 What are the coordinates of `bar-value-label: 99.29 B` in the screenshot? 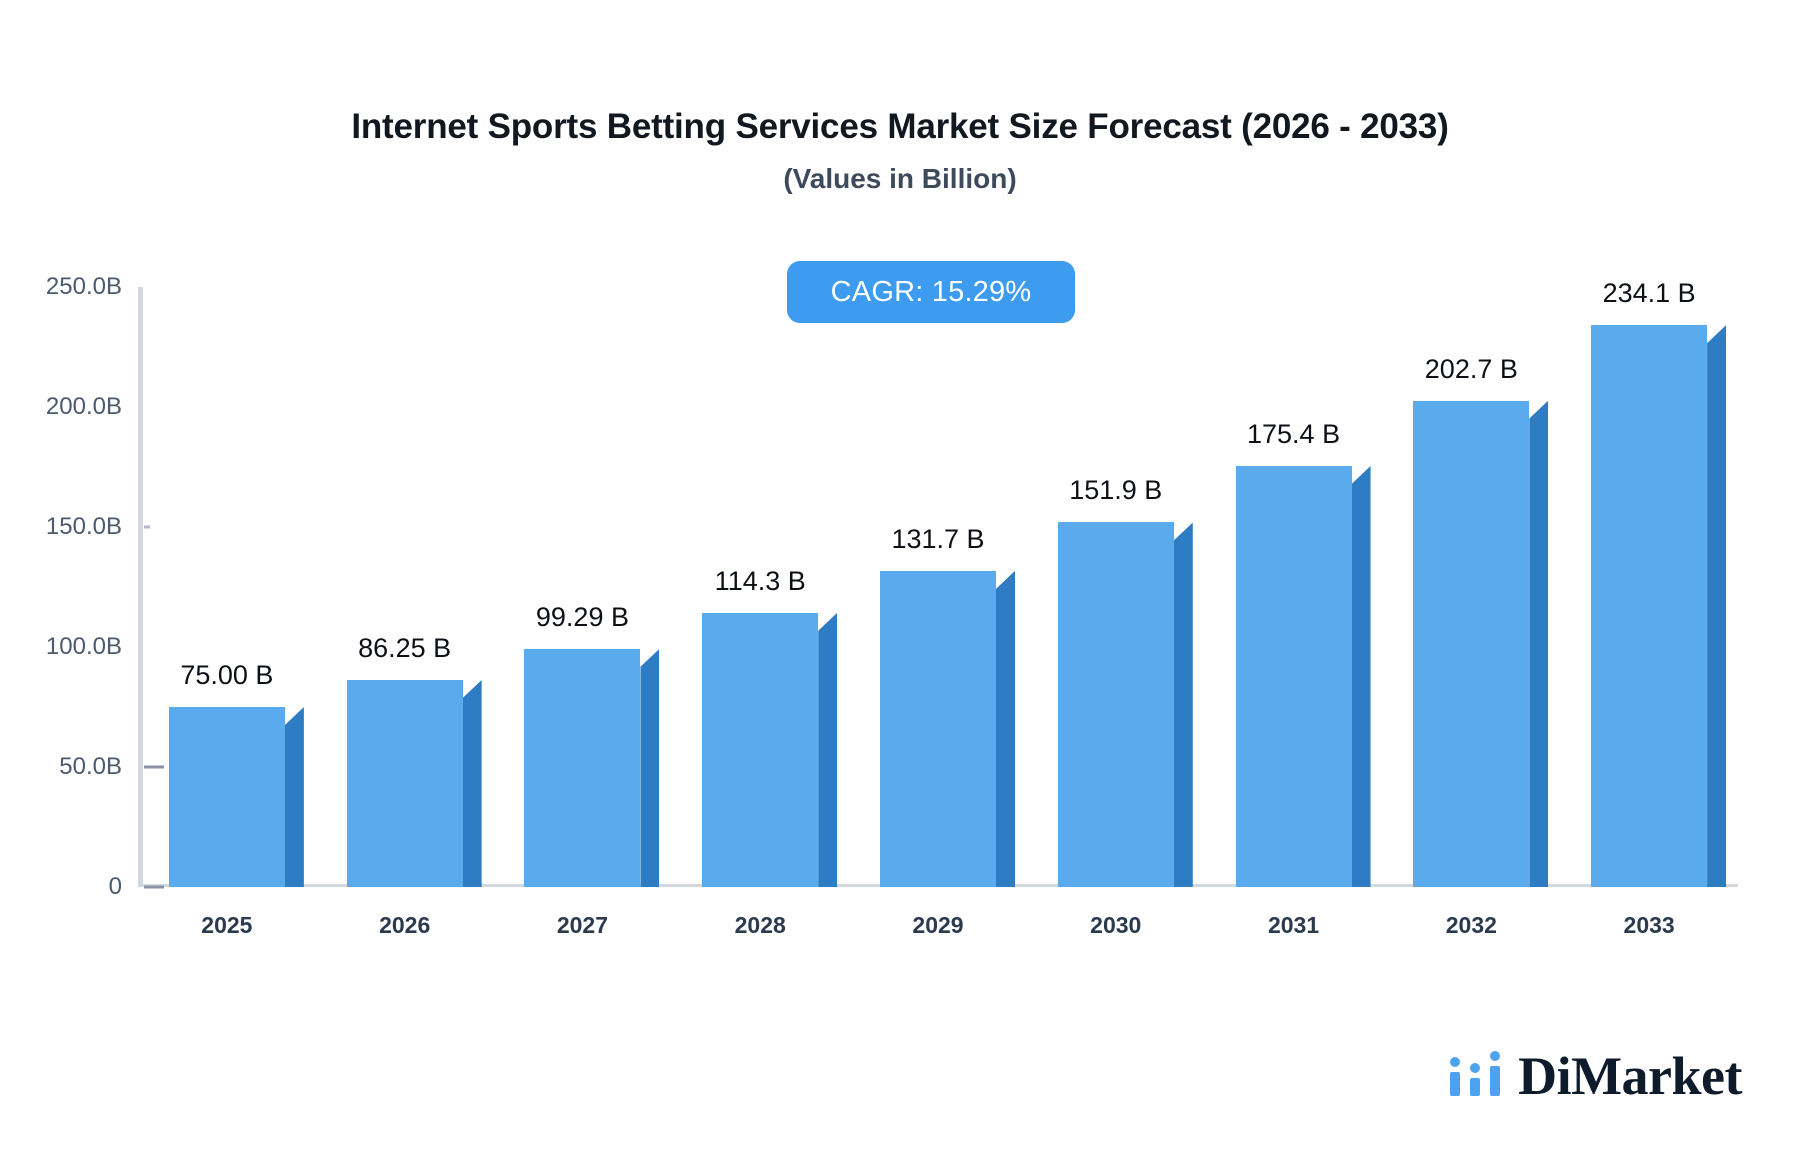 It's located at (582, 616).